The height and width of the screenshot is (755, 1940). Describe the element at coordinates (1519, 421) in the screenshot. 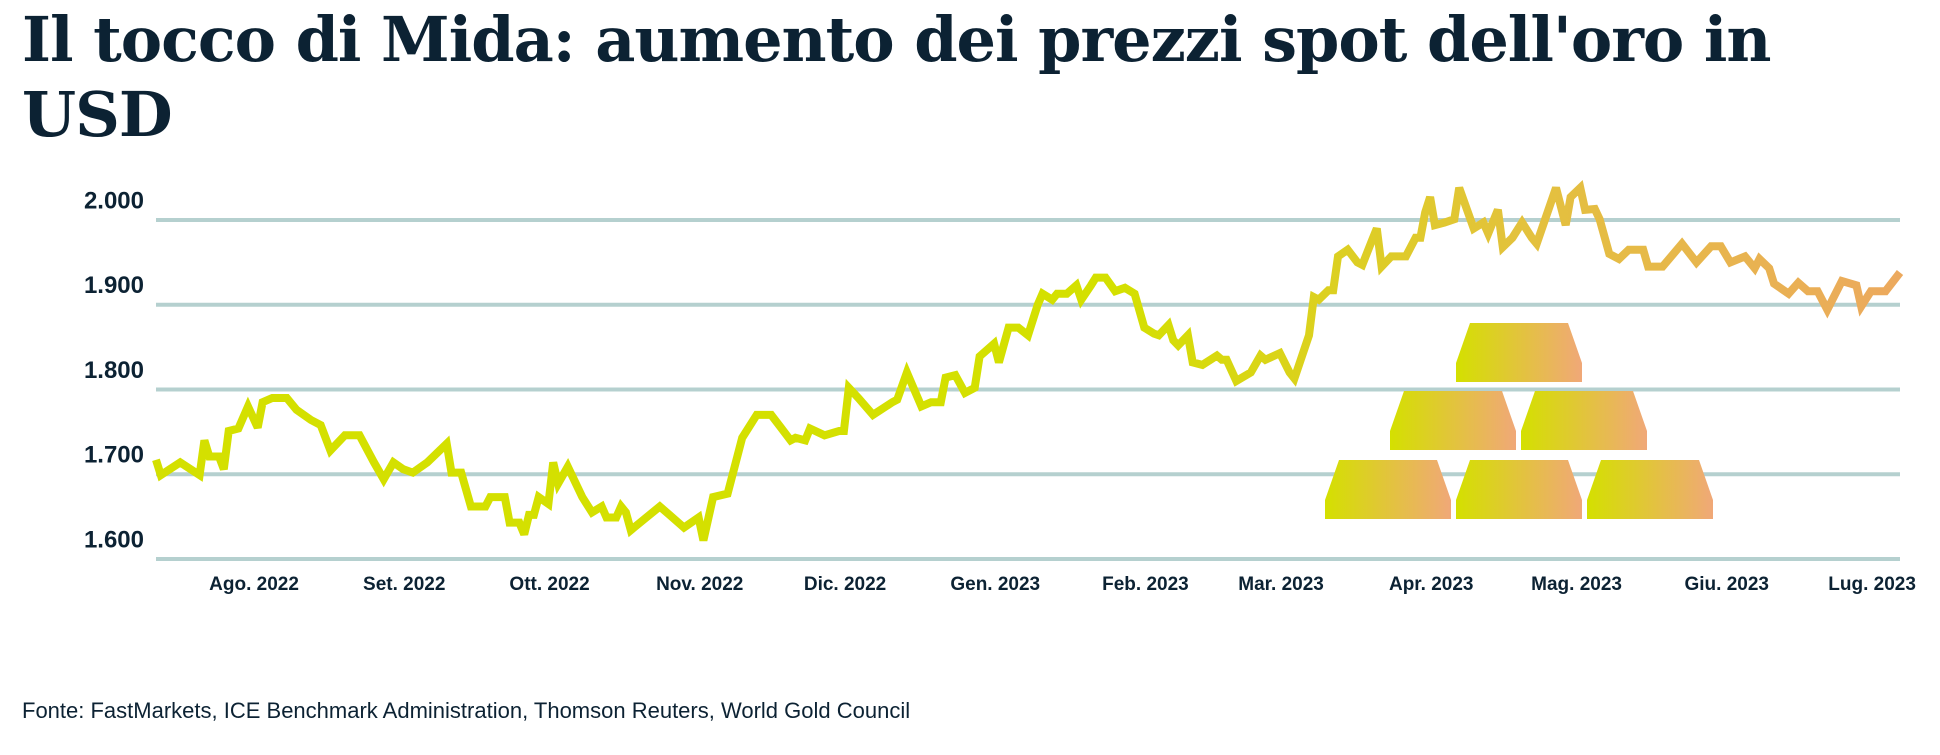

I see `gold-bars-pyramid-icon` at that location.